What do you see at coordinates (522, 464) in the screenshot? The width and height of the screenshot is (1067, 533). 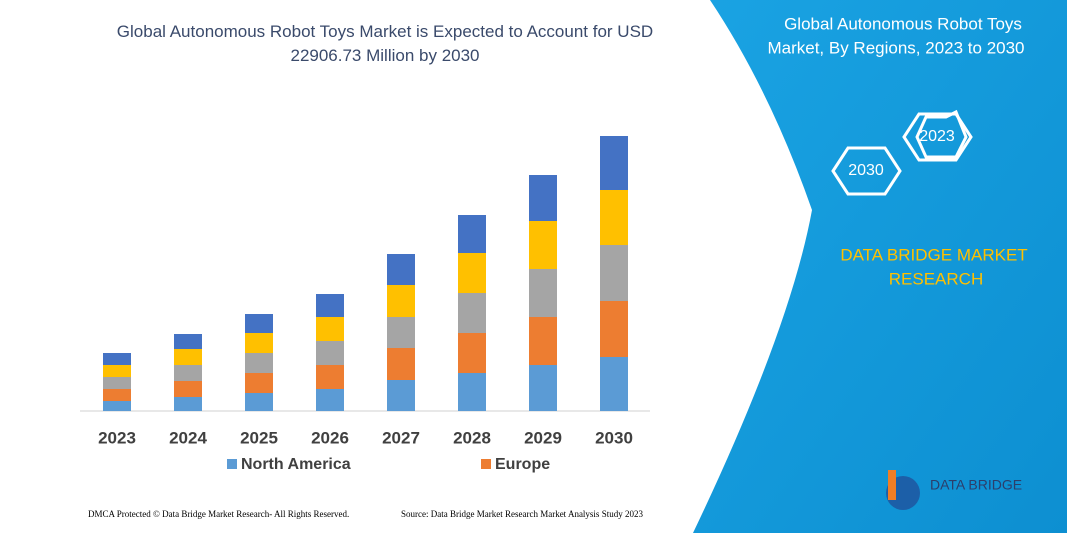 I see `legend-label: Europe` at bounding box center [522, 464].